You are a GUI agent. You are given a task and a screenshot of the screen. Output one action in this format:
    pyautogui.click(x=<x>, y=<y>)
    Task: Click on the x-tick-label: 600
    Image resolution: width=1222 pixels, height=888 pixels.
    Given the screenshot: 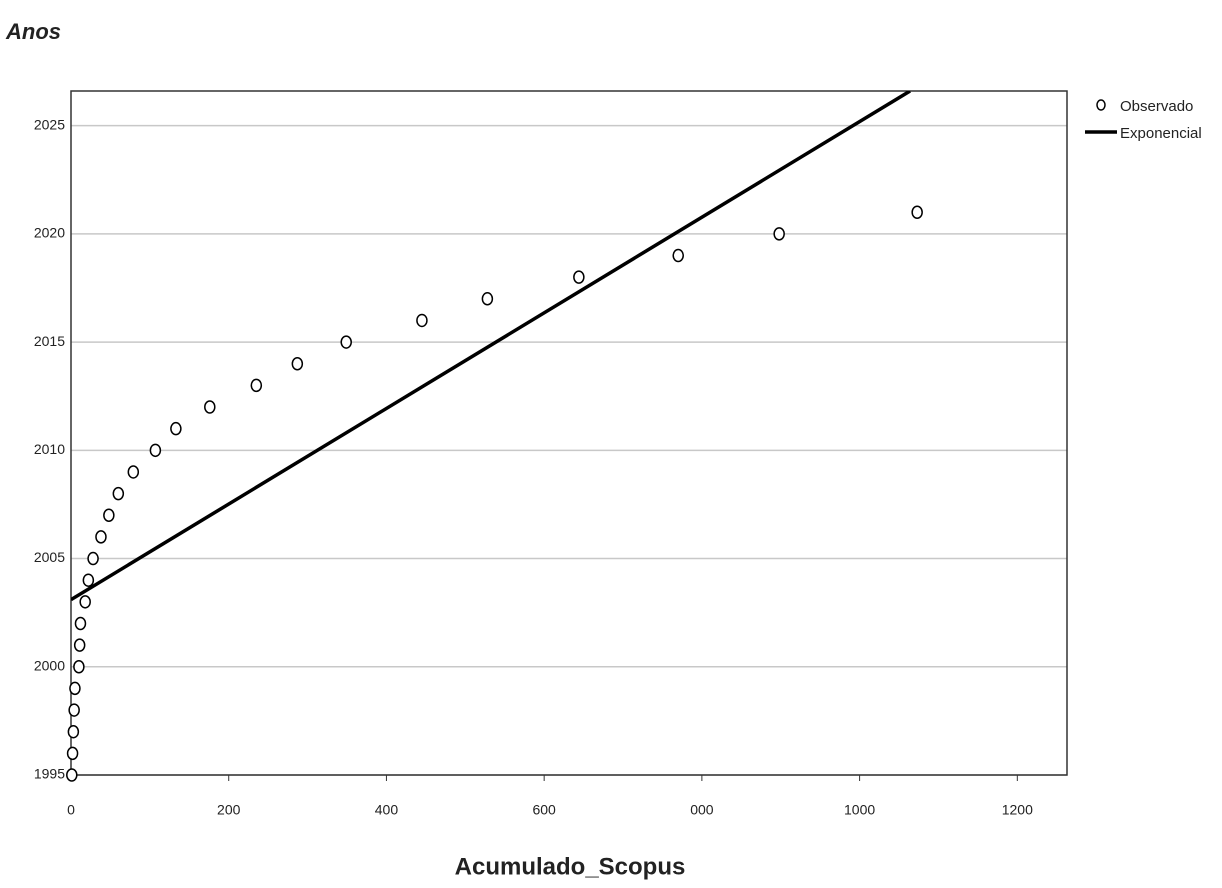 What is the action you would take?
    pyautogui.click(x=544, y=810)
    